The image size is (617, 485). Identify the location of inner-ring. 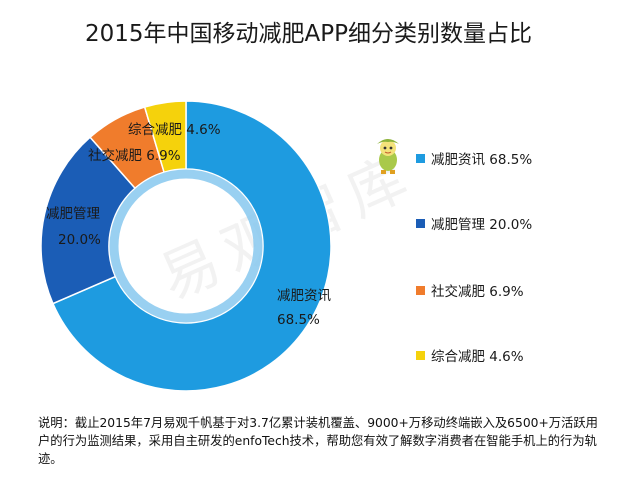
(186, 246).